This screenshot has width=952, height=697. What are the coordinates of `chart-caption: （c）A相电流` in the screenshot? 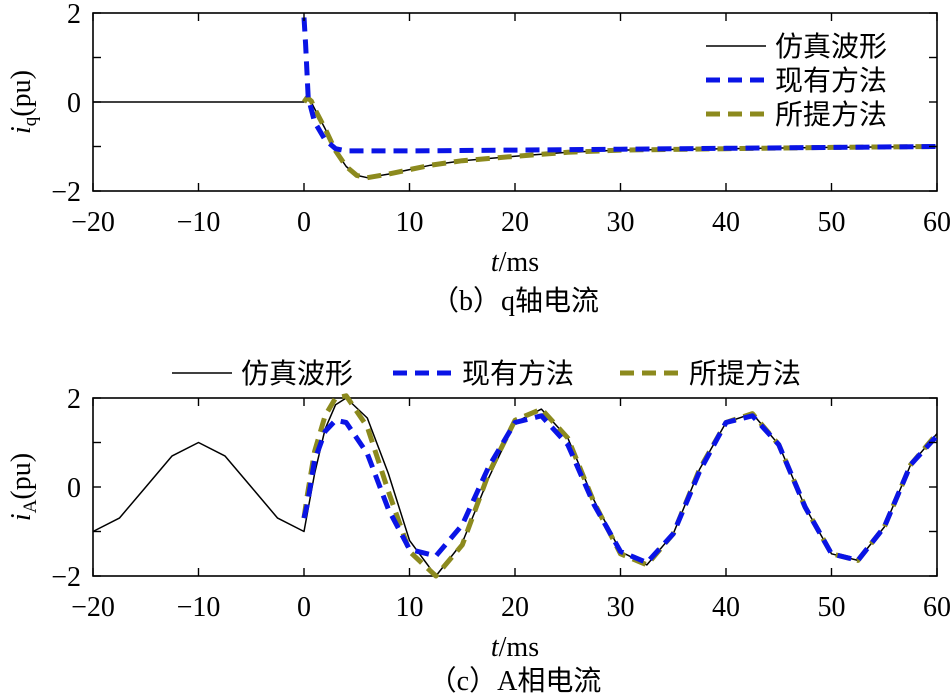 It's located at (515, 681).